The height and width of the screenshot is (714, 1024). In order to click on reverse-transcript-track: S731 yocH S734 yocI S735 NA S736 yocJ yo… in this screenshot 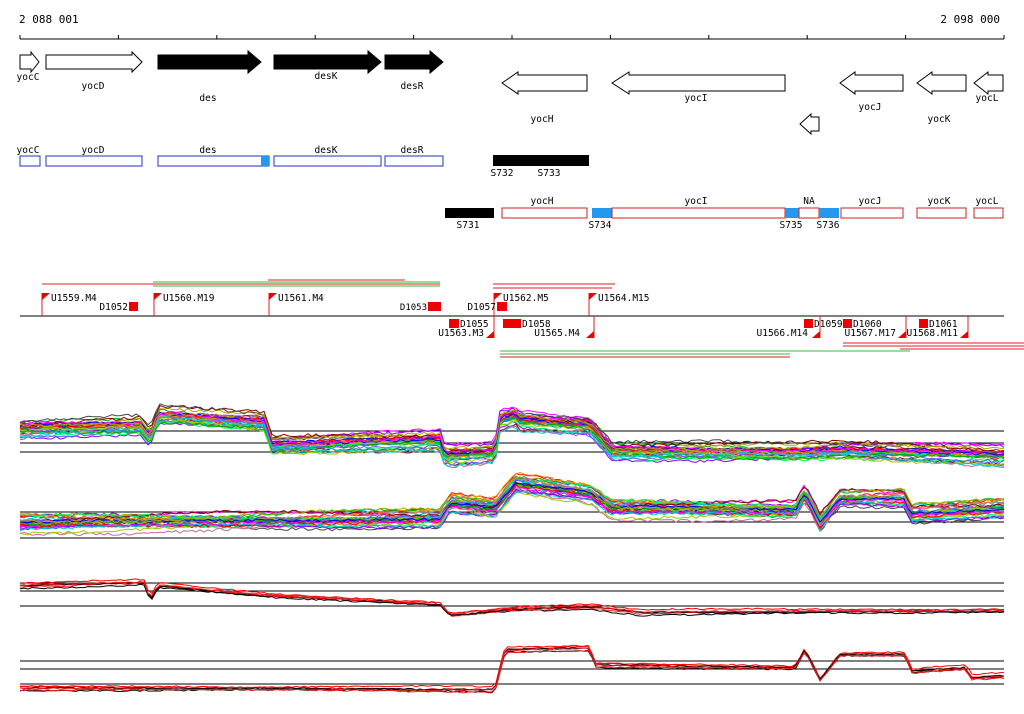, I will do `click(724, 213)`.